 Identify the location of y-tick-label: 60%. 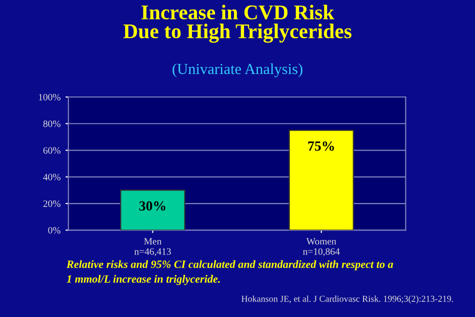
(51, 150).